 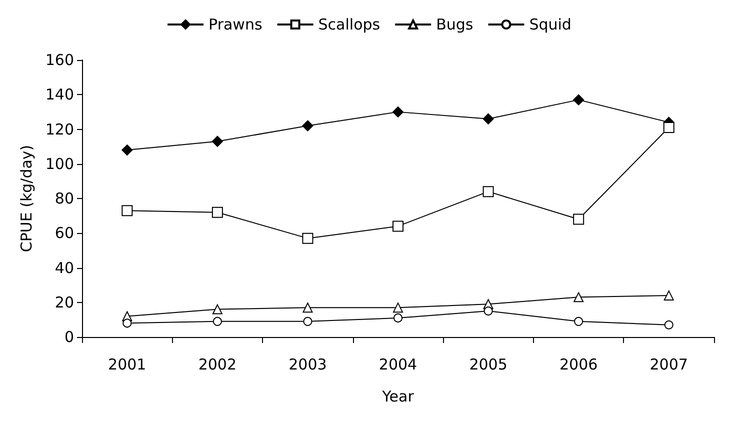 What do you see at coordinates (59, 60) in the screenshot?
I see `y-tick-label: 160` at bounding box center [59, 60].